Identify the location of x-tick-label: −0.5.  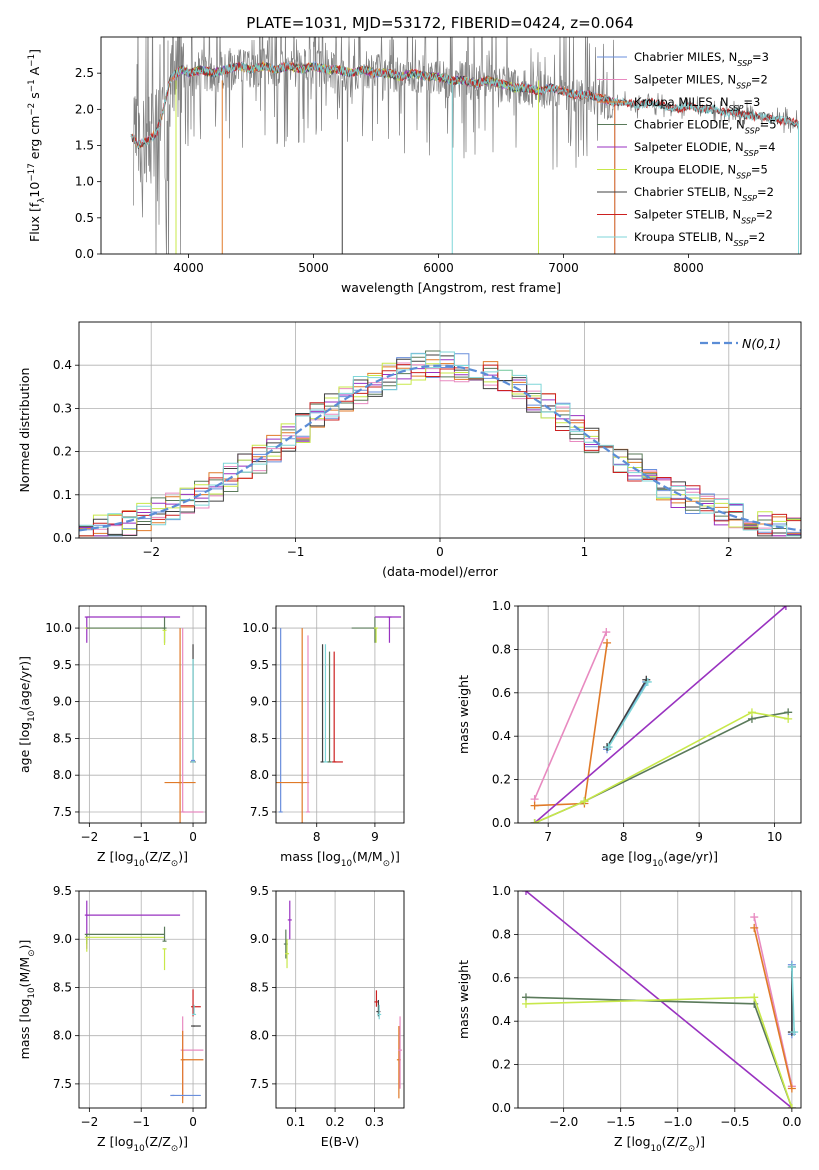
(734, 1122).